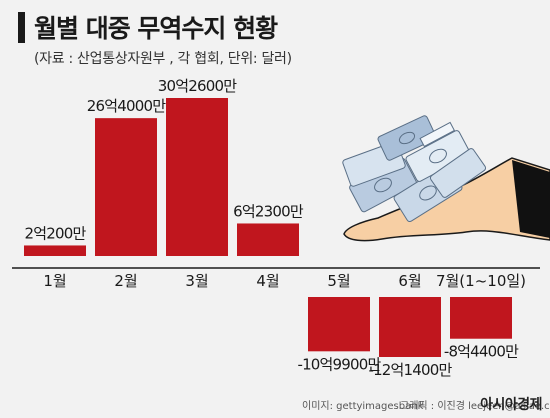  What do you see at coordinates (267, 281) in the screenshot?
I see `category-label: 4월` at bounding box center [267, 281].